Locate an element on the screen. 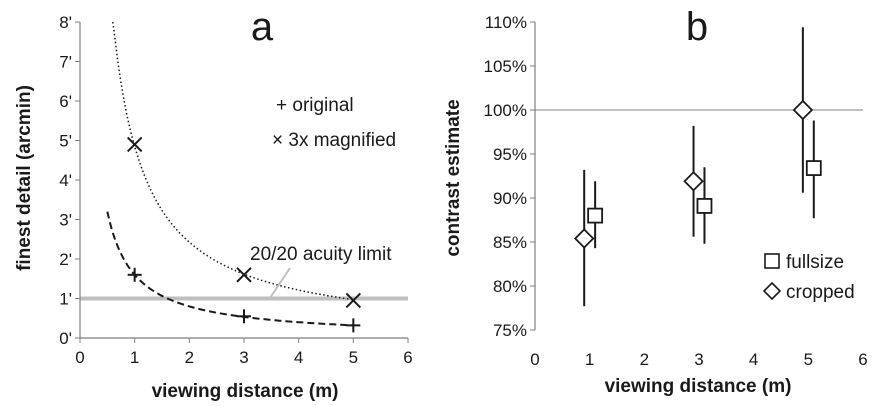 Image resolution: width=874 pixels, height=406 pixels. y-tick-label: 2' is located at coordinates (65, 259).